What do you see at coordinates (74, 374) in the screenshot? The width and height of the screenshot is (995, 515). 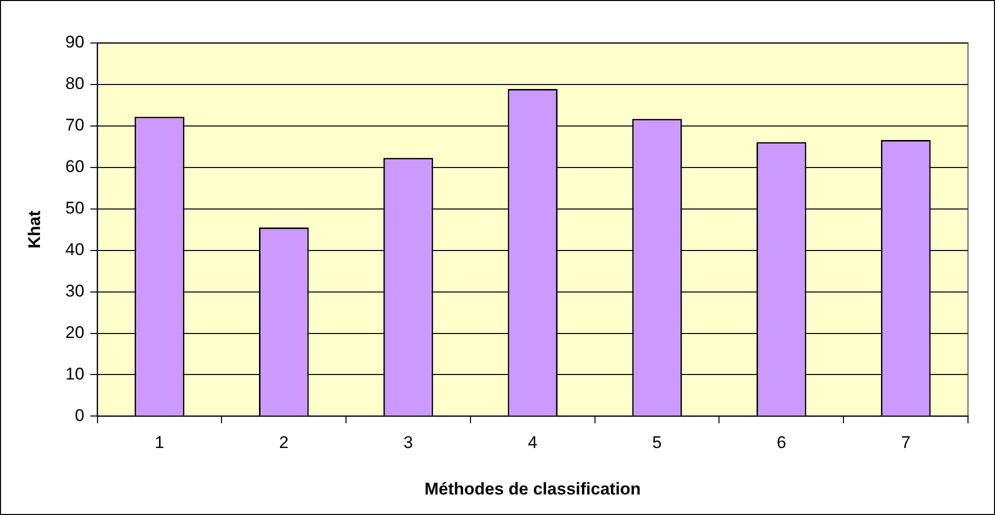 I see `y-tick-label: 10` at bounding box center [74, 374].